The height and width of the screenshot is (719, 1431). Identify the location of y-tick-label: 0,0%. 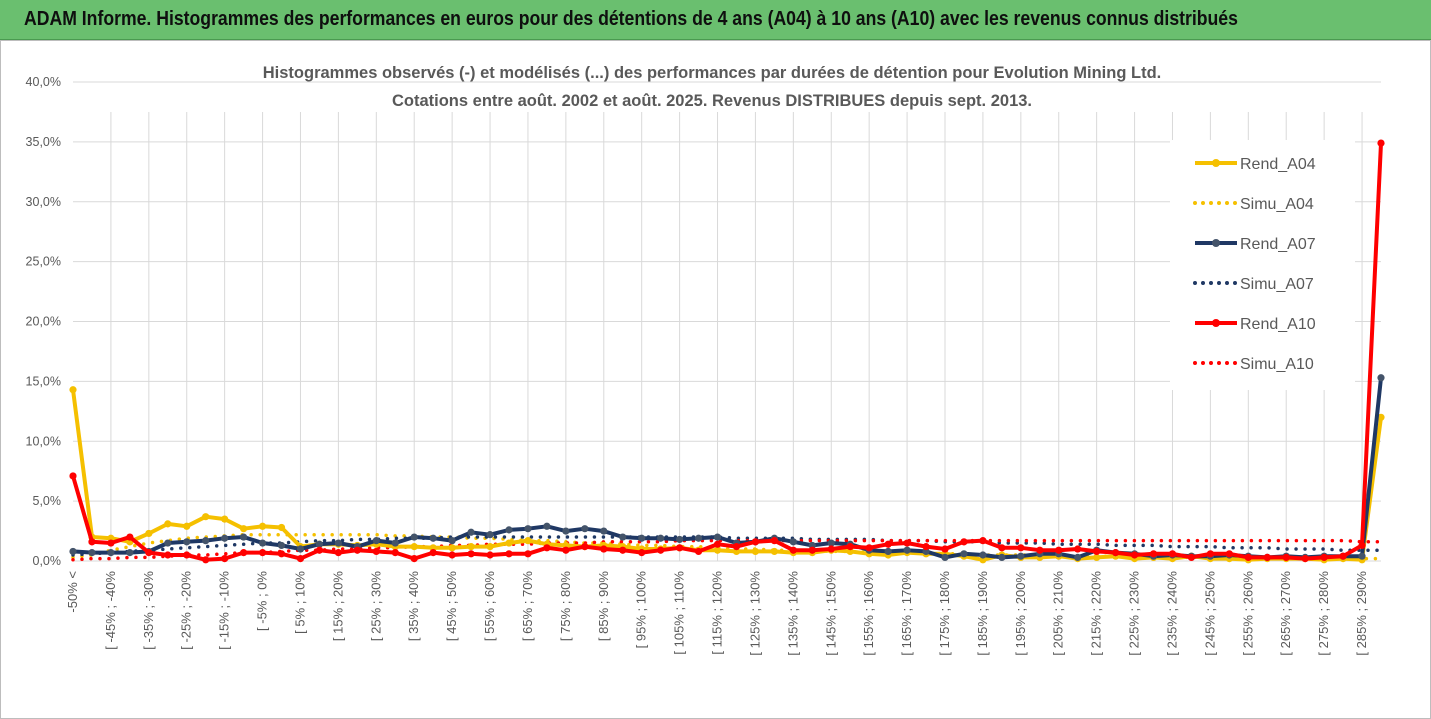
(47, 561).